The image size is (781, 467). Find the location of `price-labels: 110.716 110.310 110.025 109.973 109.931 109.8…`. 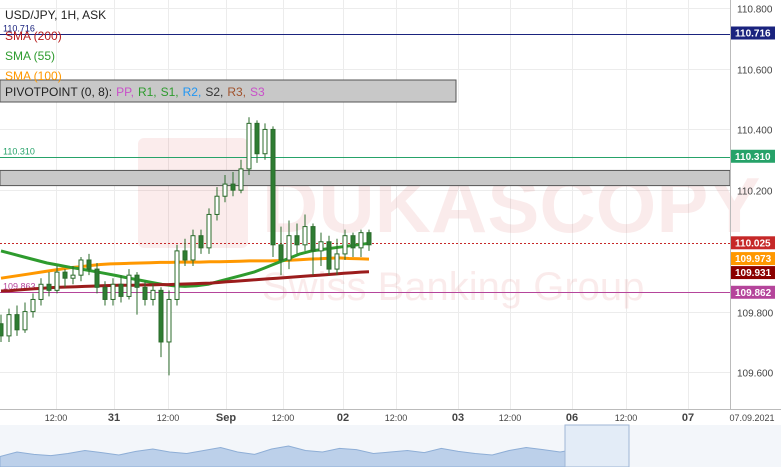

price-labels: 110.716 110.310 110.025 109.973 109.931 109.8… is located at coordinates (753, 162).